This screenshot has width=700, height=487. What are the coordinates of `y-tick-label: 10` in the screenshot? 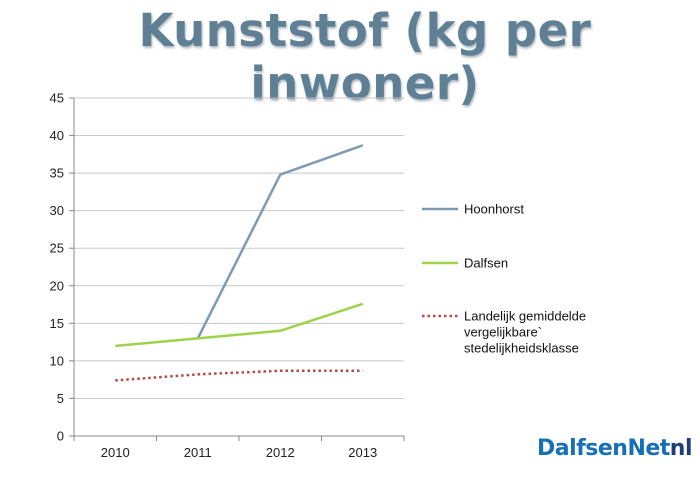 It's located at (57, 360).